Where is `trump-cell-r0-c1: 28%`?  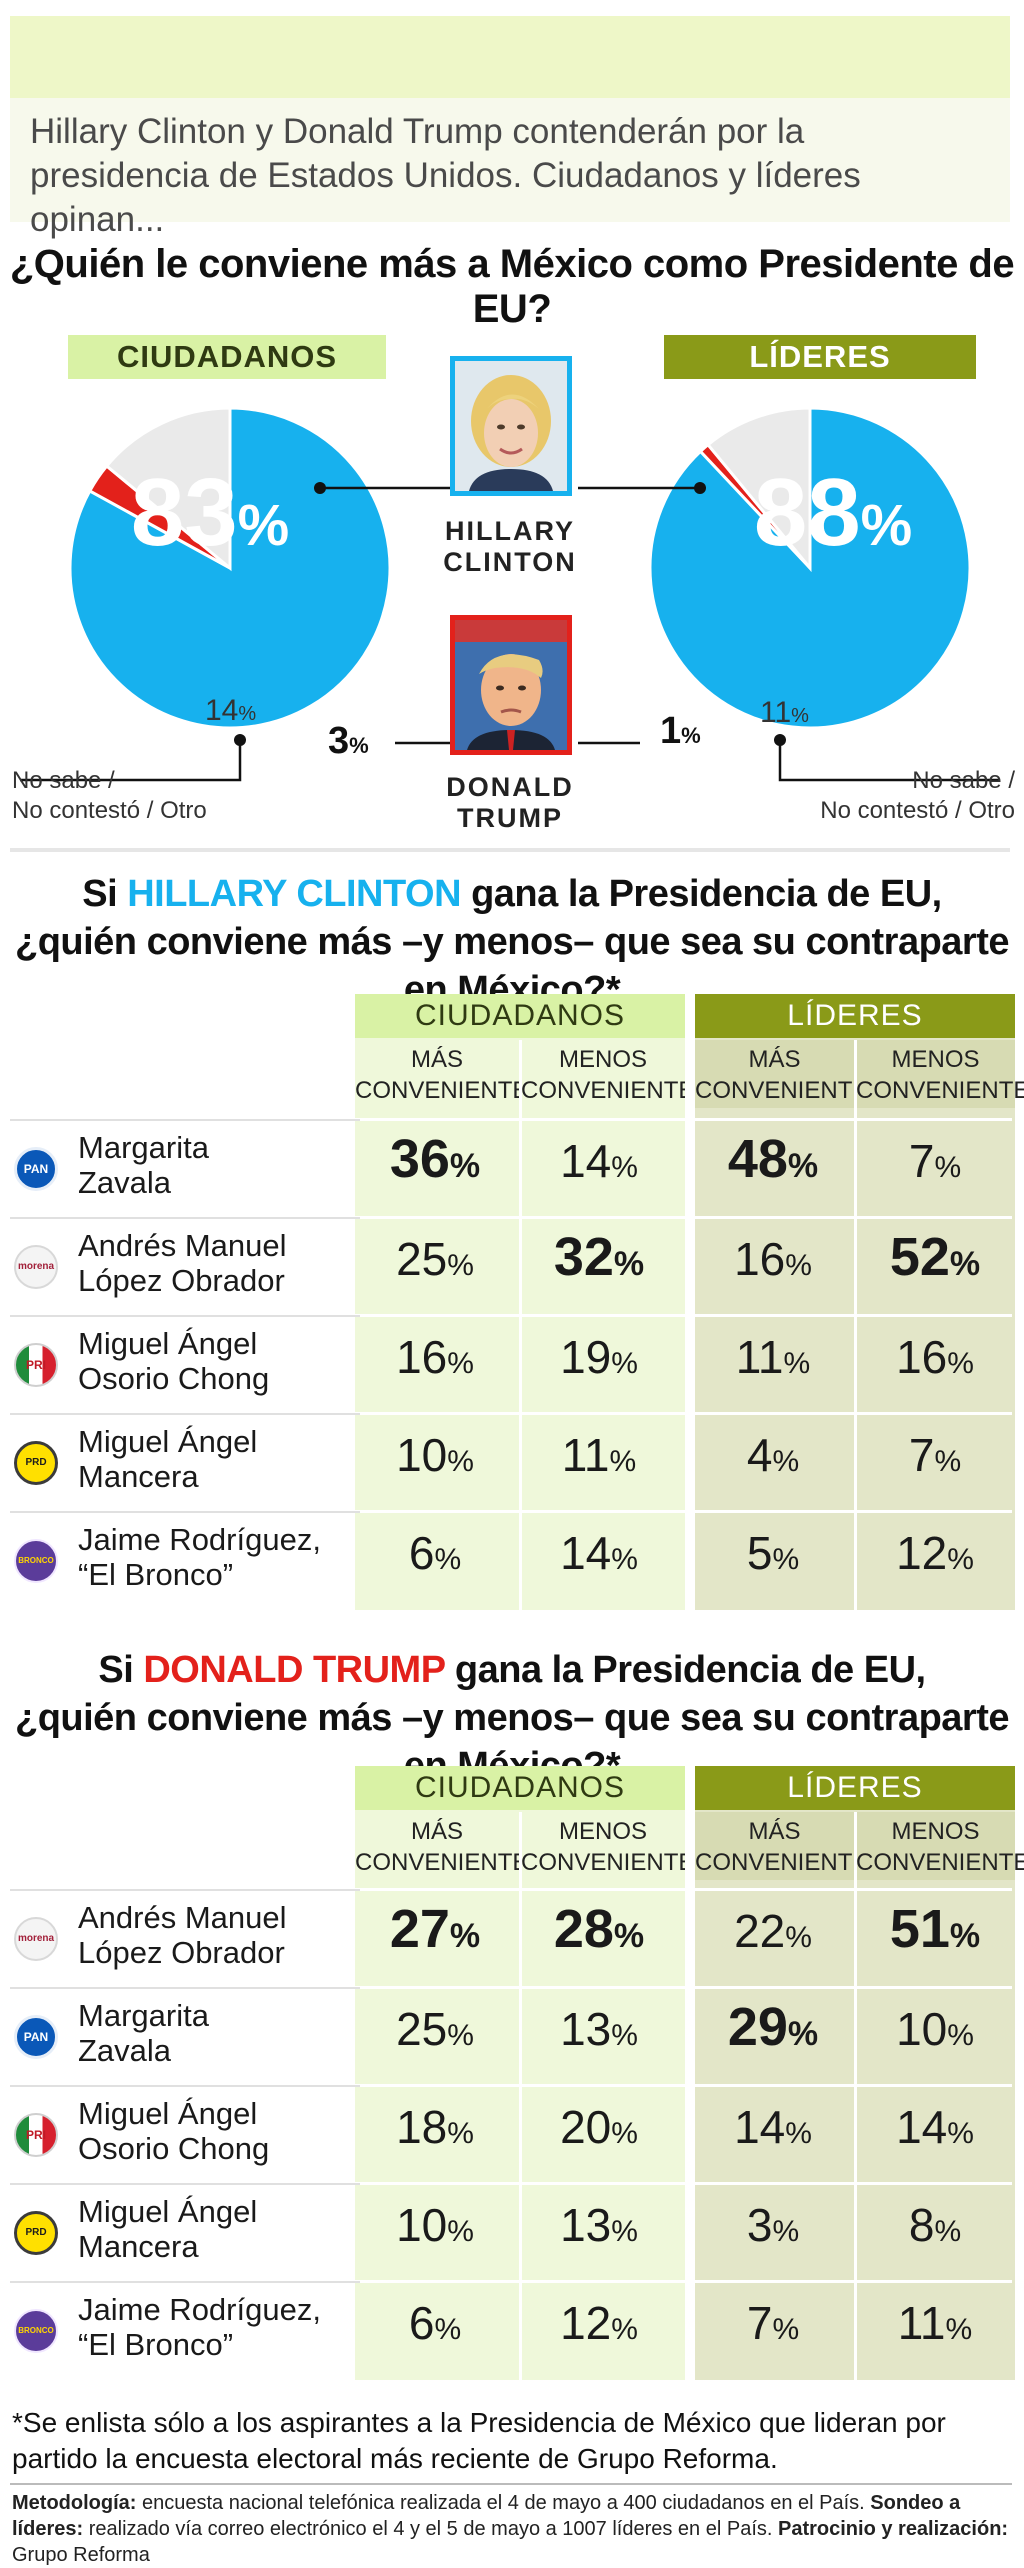
trump-cell-r0-c1: 28% is located at coordinates (599, 1929).